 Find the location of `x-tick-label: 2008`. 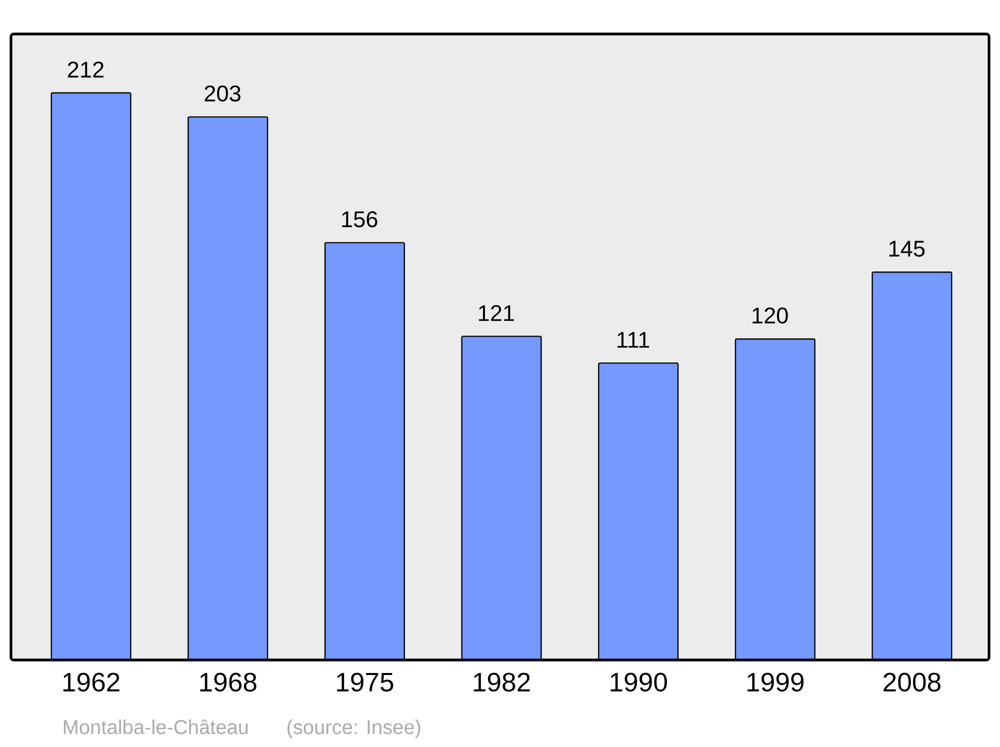

x-tick-label: 2008 is located at coordinates (912, 682).